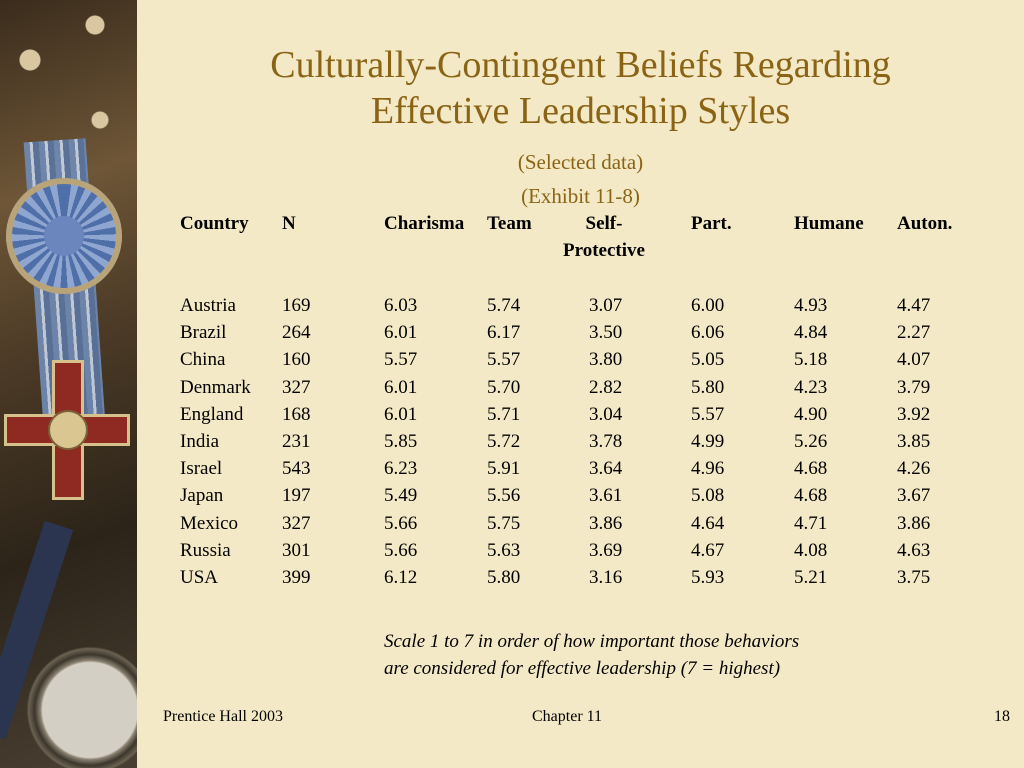 The height and width of the screenshot is (768, 1024). What do you see at coordinates (203, 333) in the screenshot?
I see `cell-country: Brazil` at bounding box center [203, 333].